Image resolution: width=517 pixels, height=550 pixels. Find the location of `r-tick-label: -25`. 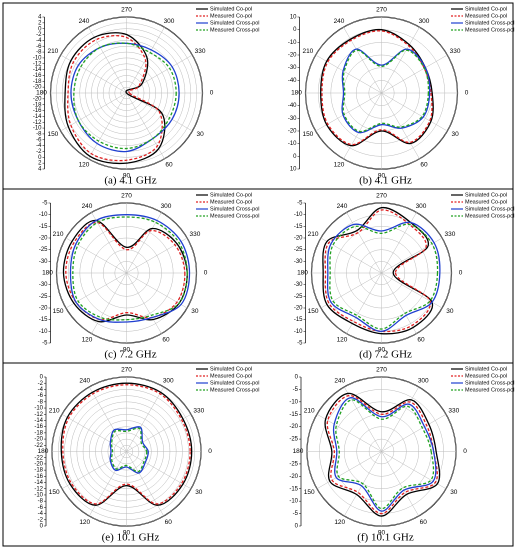

r-tick-label: -25 is located at coordinates (43, 250).